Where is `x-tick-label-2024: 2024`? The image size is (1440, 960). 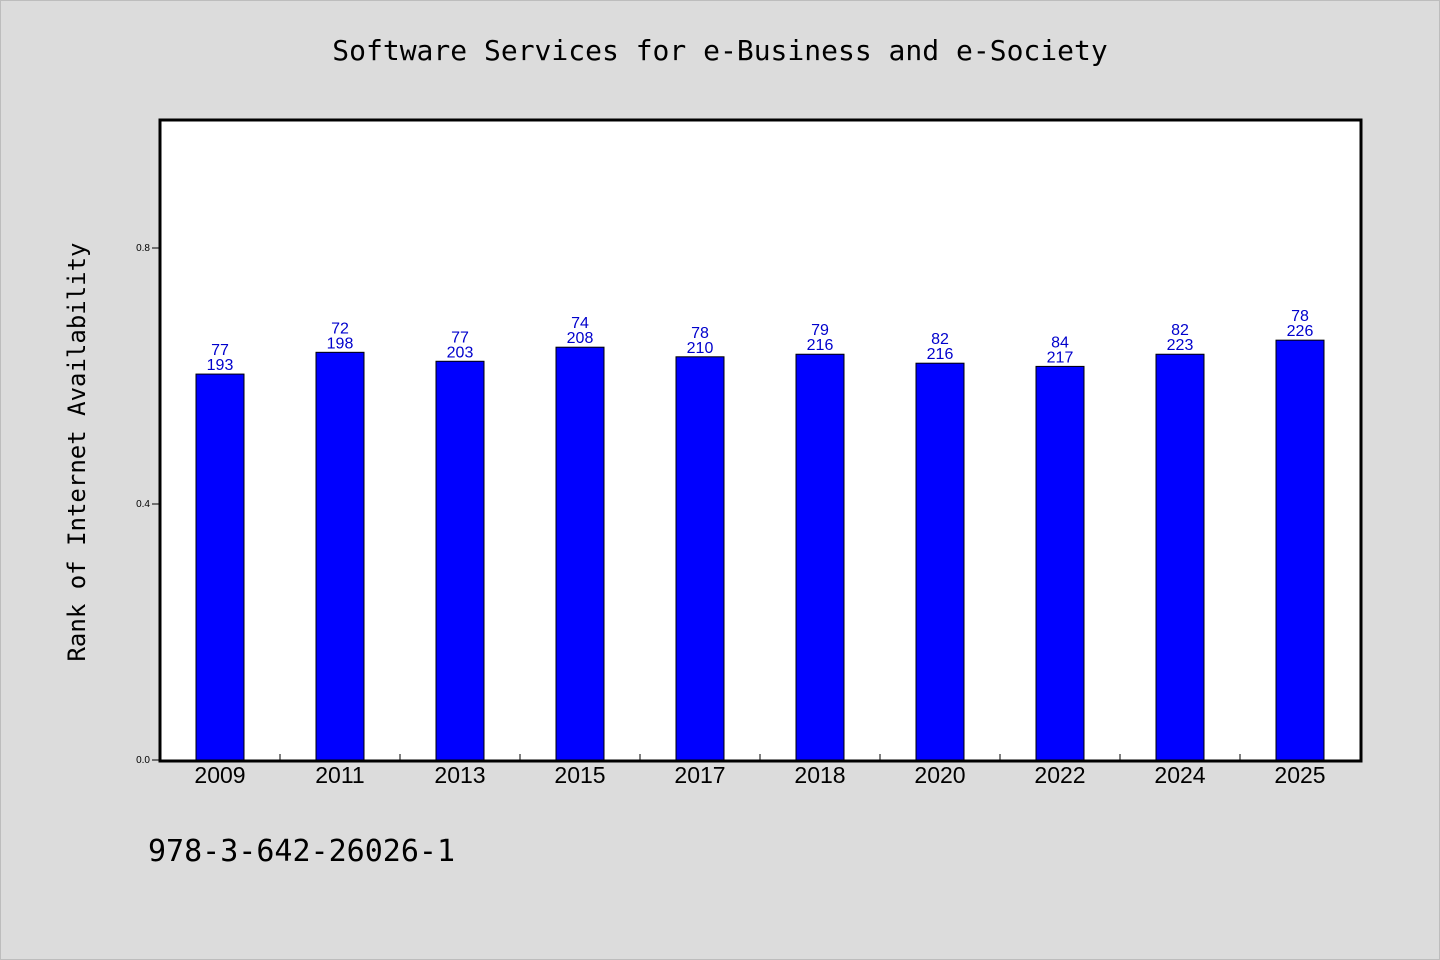 x-tick-label-2024: 2024 is located at coordinates (1179, 775).